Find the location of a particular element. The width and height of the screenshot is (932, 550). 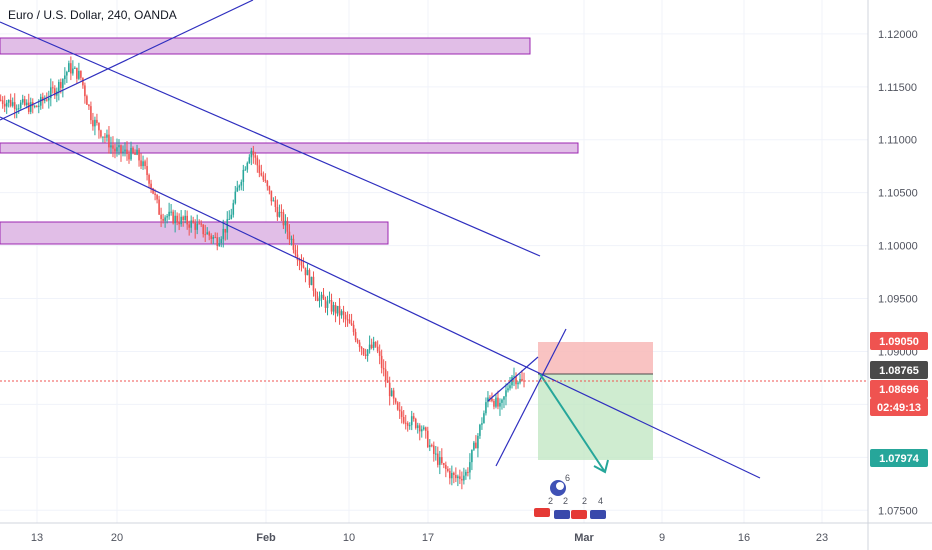

price-tag-label: 02:49:13 is located at coordinates (899, 408).